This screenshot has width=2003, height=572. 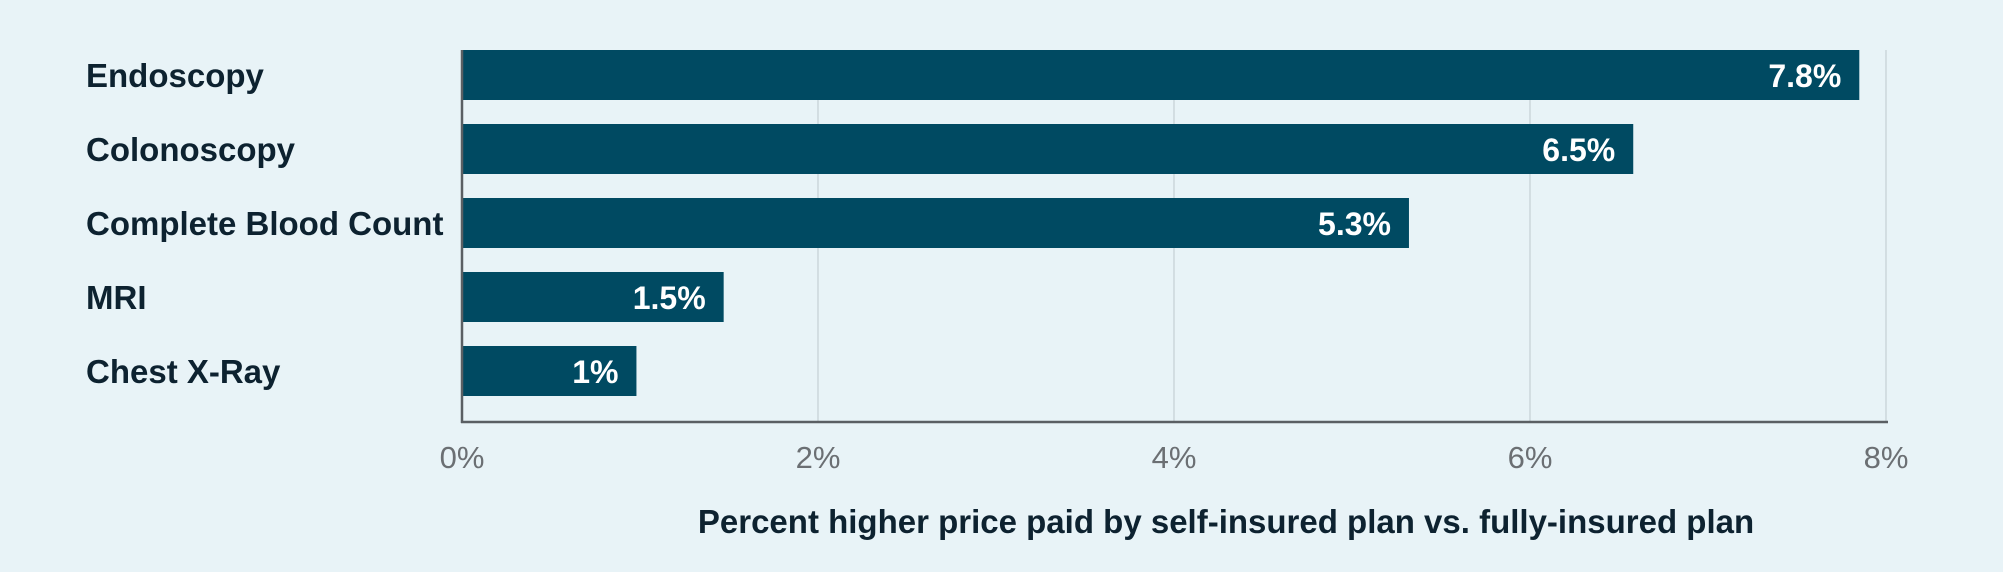 I want to click on x-tick-label-1: 2%, so click(x=818, y=457).